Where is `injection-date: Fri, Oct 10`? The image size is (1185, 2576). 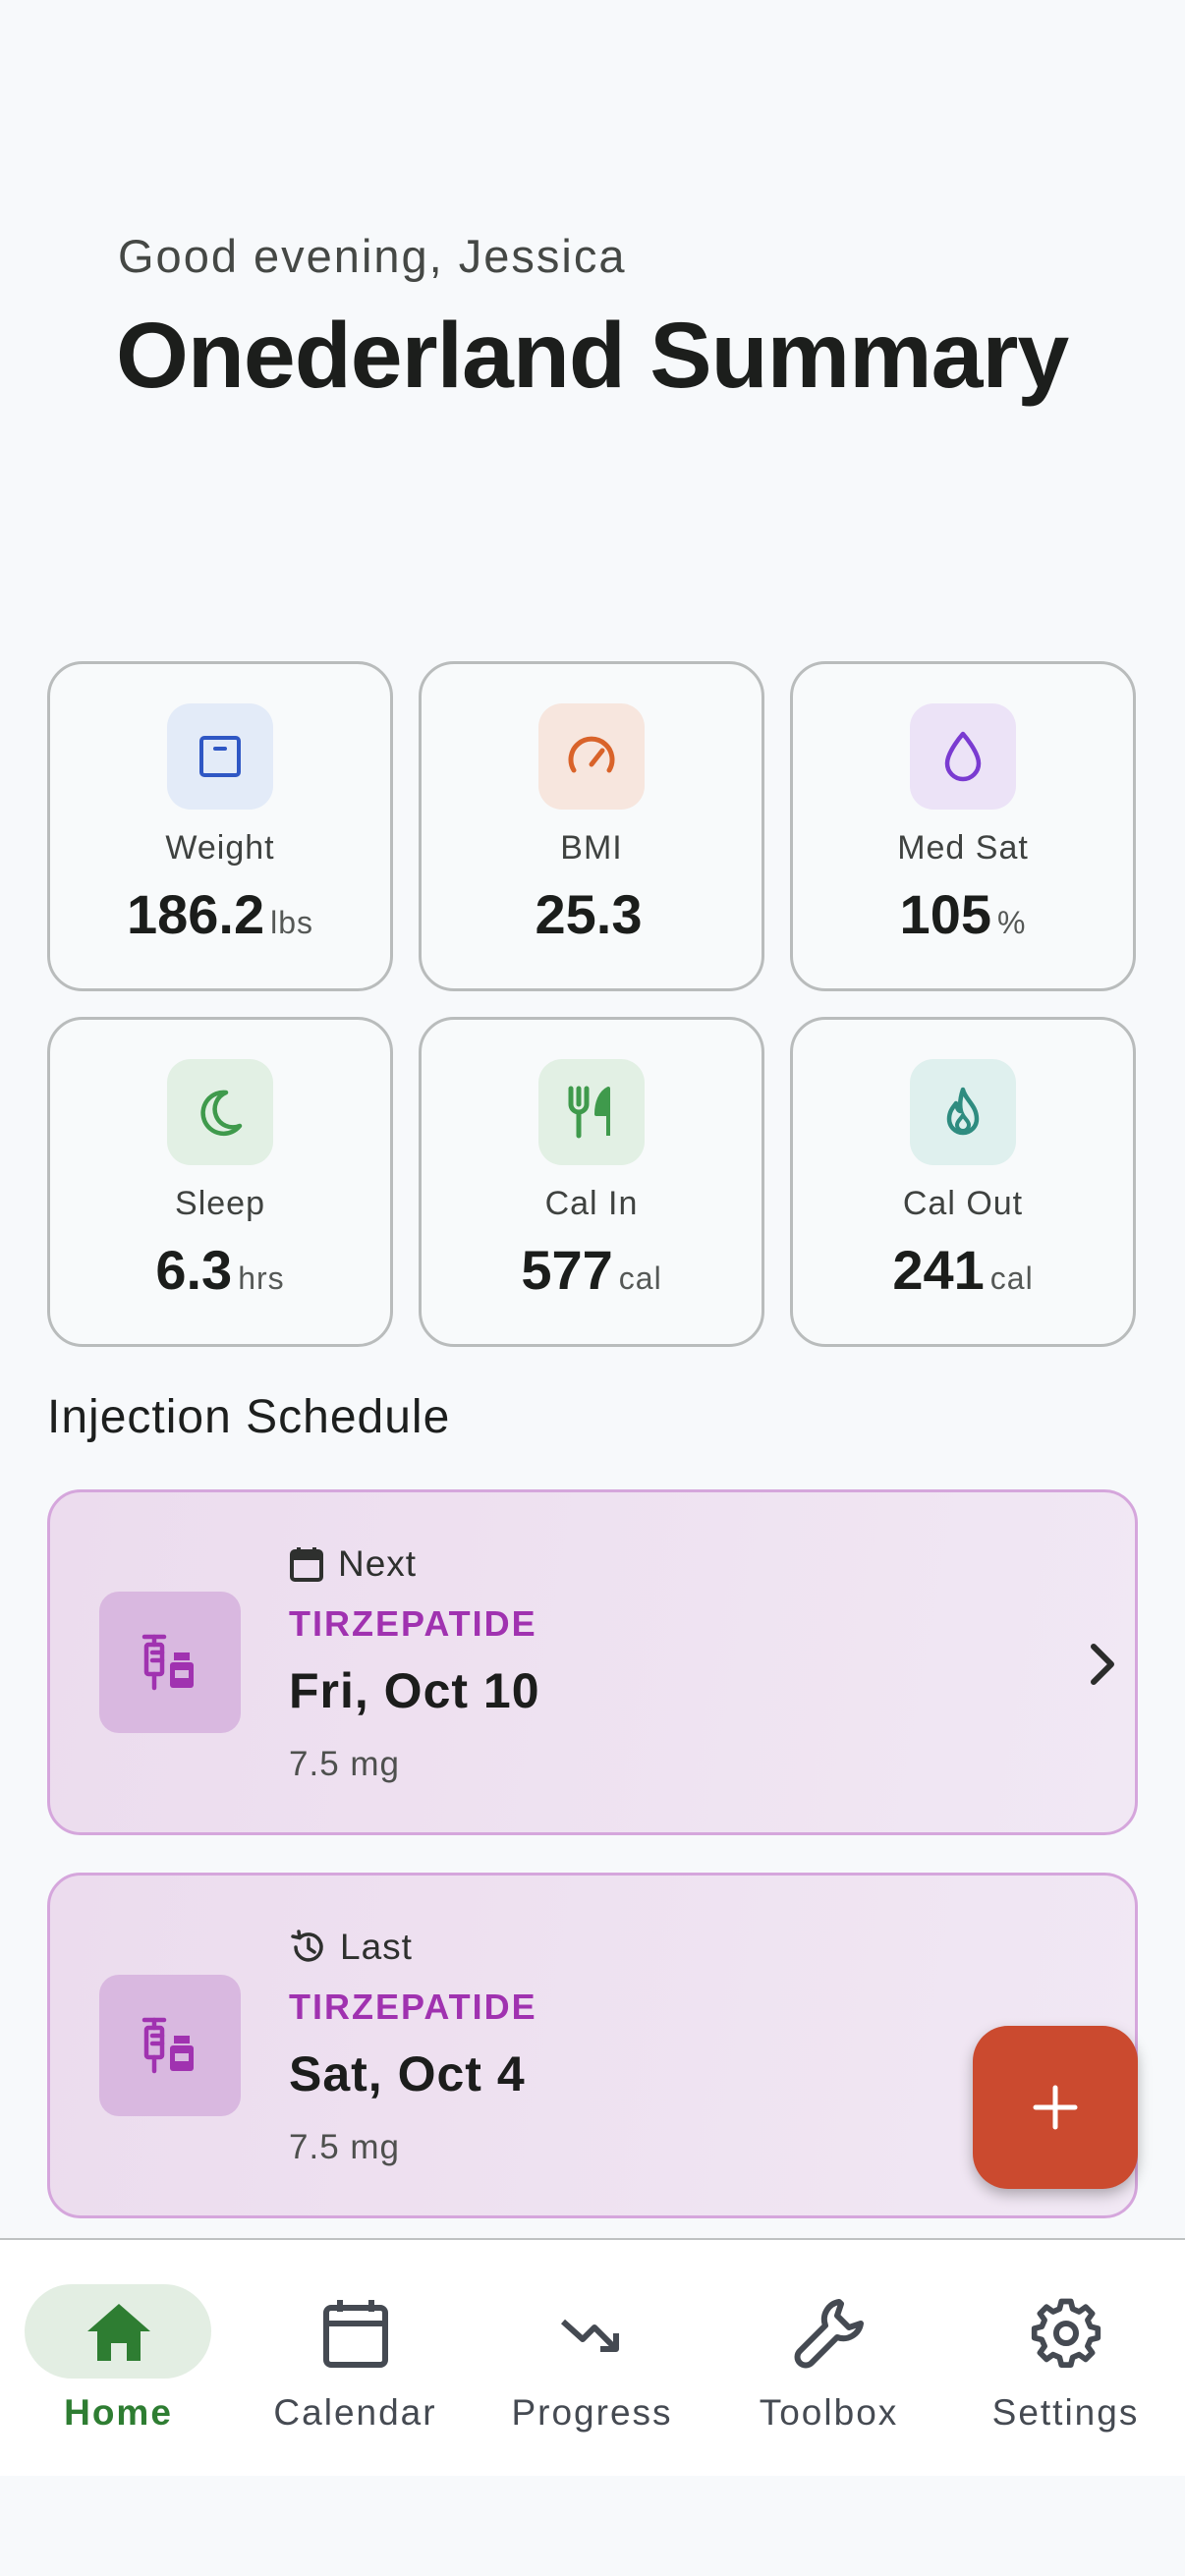
injection-date: Fri, Oct 10 is located at coordinates (415, 1690).